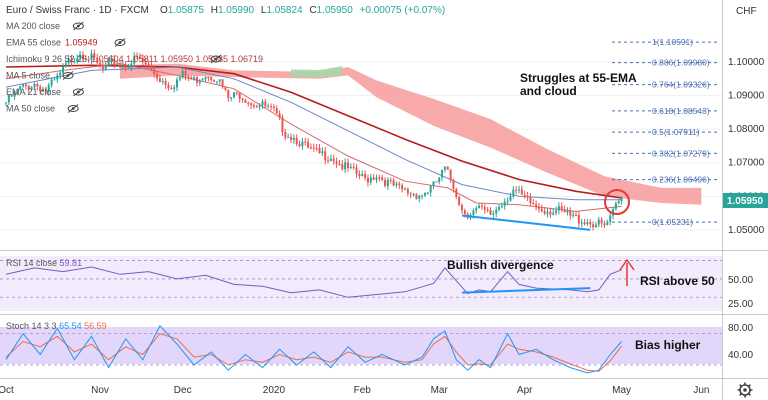 The image size is (768, 400). What do you see at coordinates (77, 10) in the screenshot?
I see `symbol-title: Euro / Swiss Franc · 1D · FXCM` at bounding box center [77, 10].